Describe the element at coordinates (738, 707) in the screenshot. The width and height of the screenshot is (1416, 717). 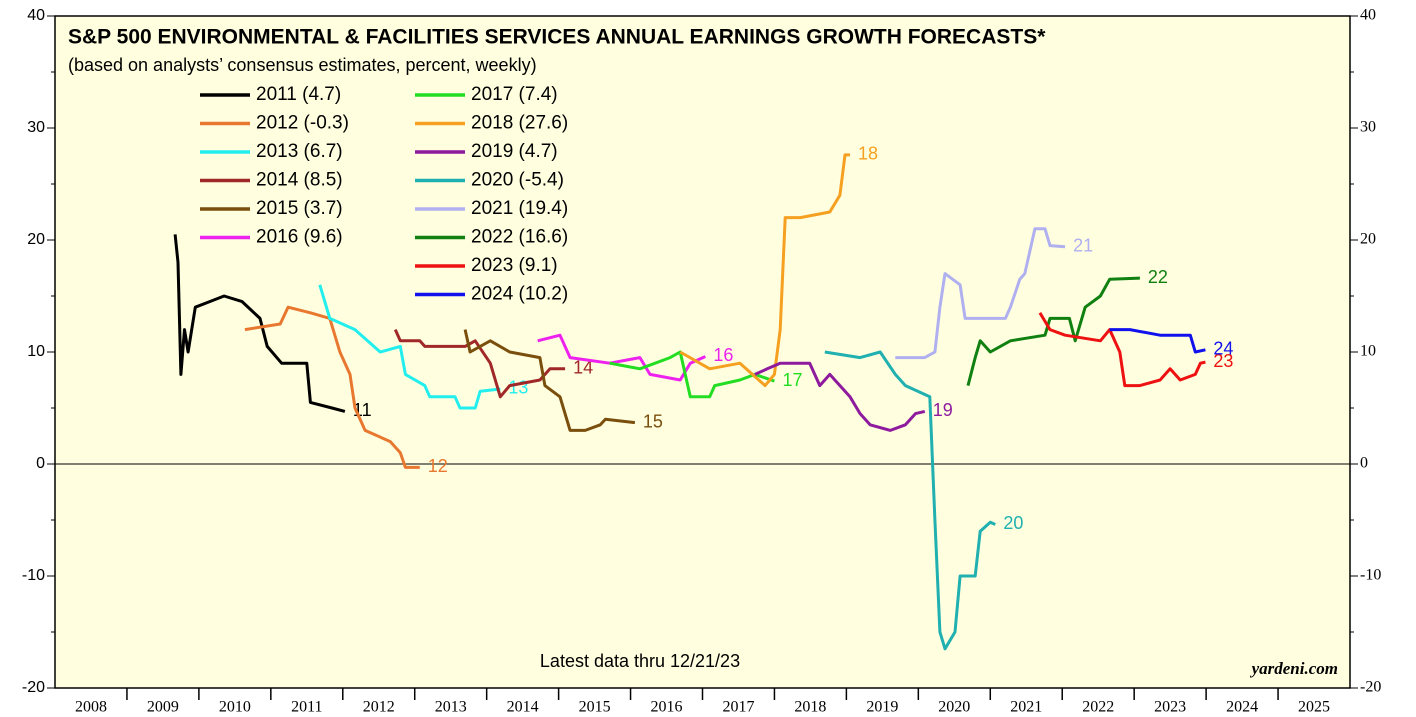
I see `x-tick-label: 2017` at that location.